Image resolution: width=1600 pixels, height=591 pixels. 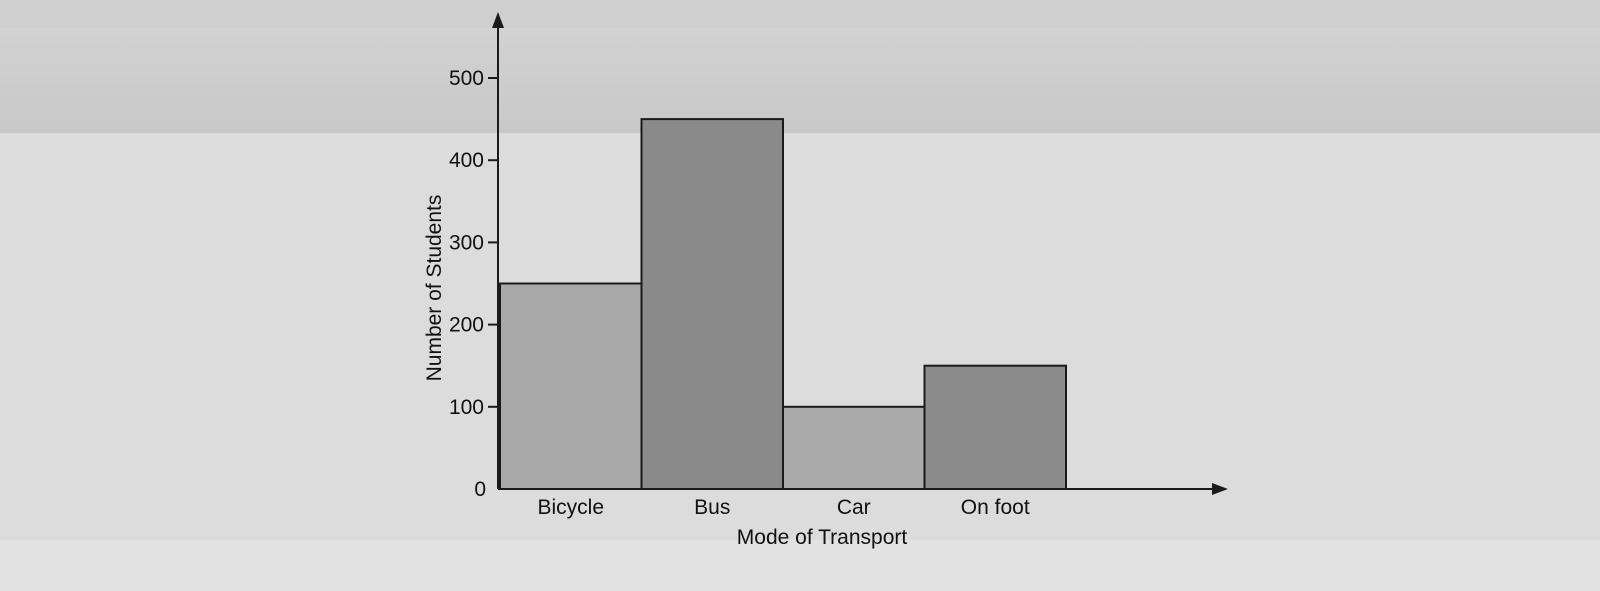 What do you see at coordinates (571, 386) in the screenshot?
I see `bar-bicycle` at bounding box center [571, 386].